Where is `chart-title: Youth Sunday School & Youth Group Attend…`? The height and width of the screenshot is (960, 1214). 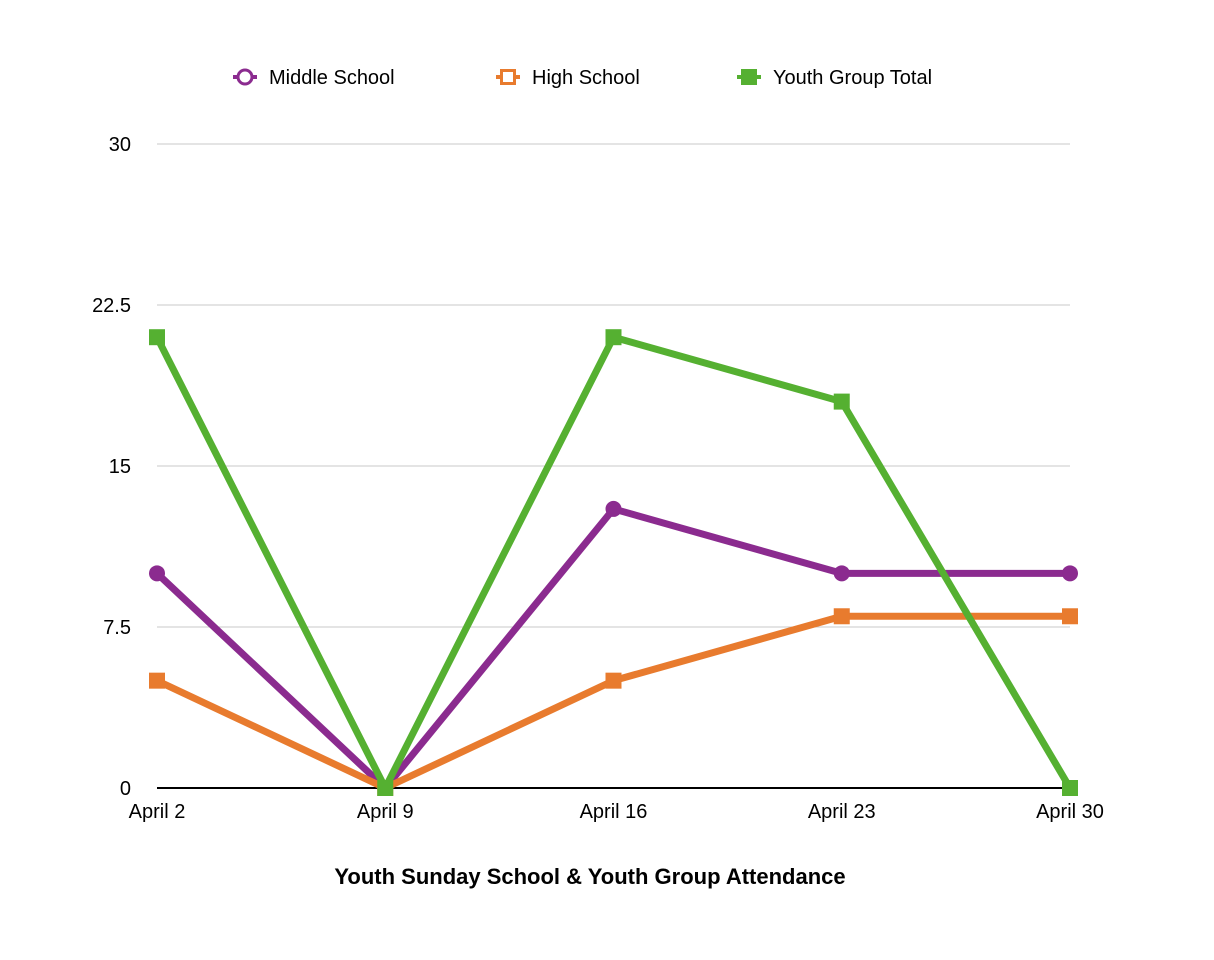 chart-title: Youth Sunday School & Youth Group Attend… is located at coordinates (589, 876).